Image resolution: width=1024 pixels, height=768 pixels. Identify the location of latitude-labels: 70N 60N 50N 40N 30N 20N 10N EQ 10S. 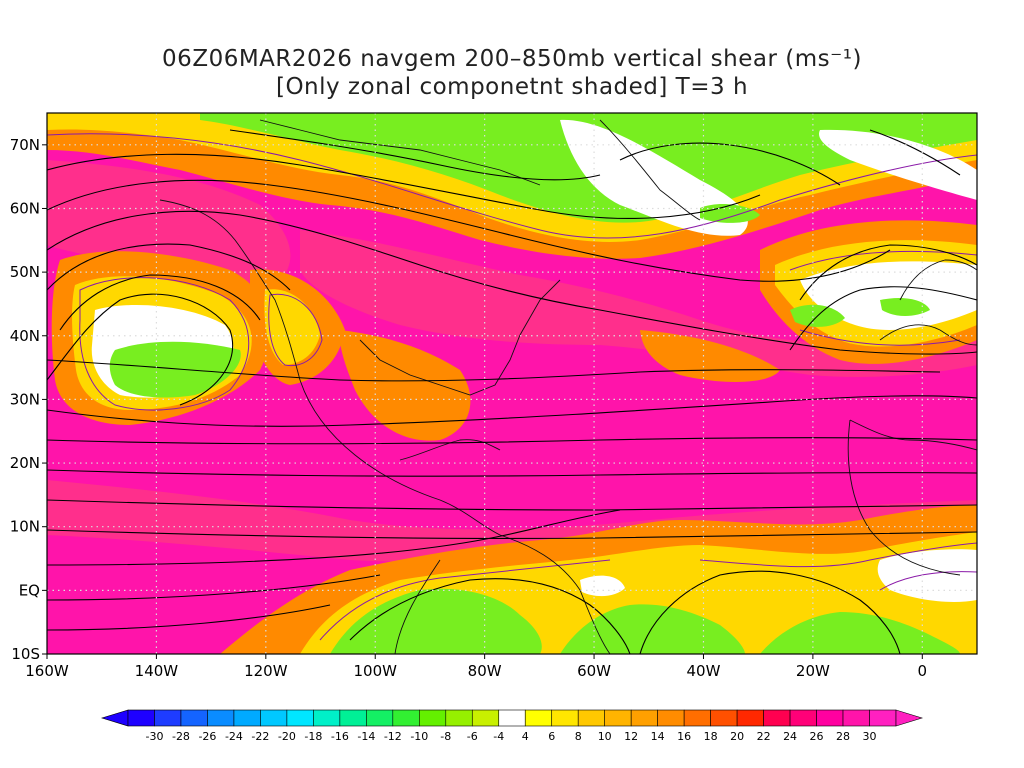
(28, 399).